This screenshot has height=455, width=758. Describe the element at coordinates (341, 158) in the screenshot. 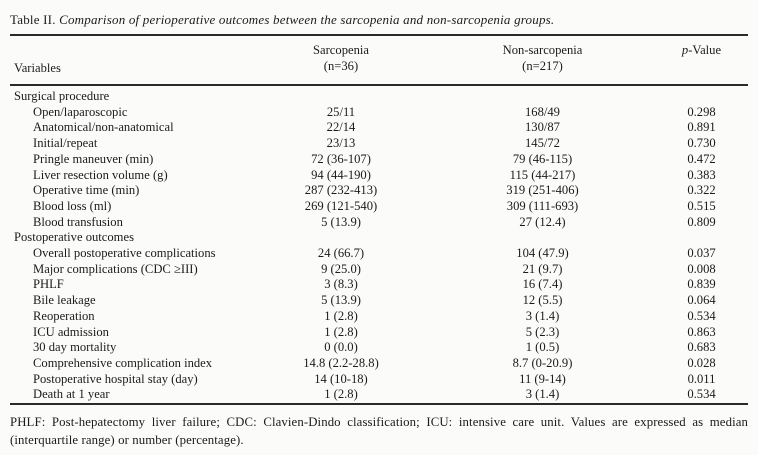

I see `sarcopenia-value: 72 (36-107)` at that location.